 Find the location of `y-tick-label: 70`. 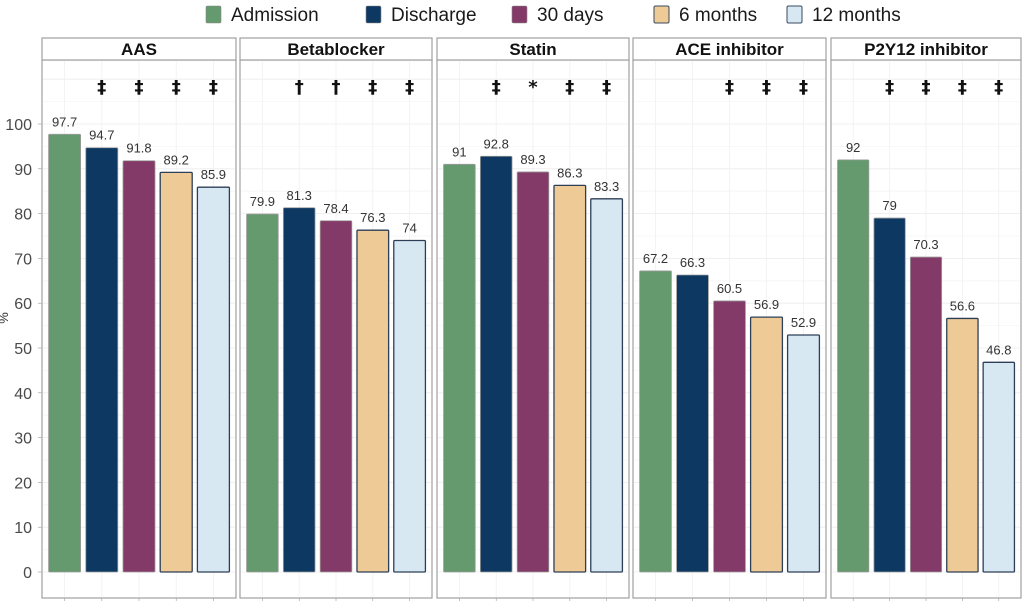

y-tick-label: 70 is located at coordinates (23, 259).